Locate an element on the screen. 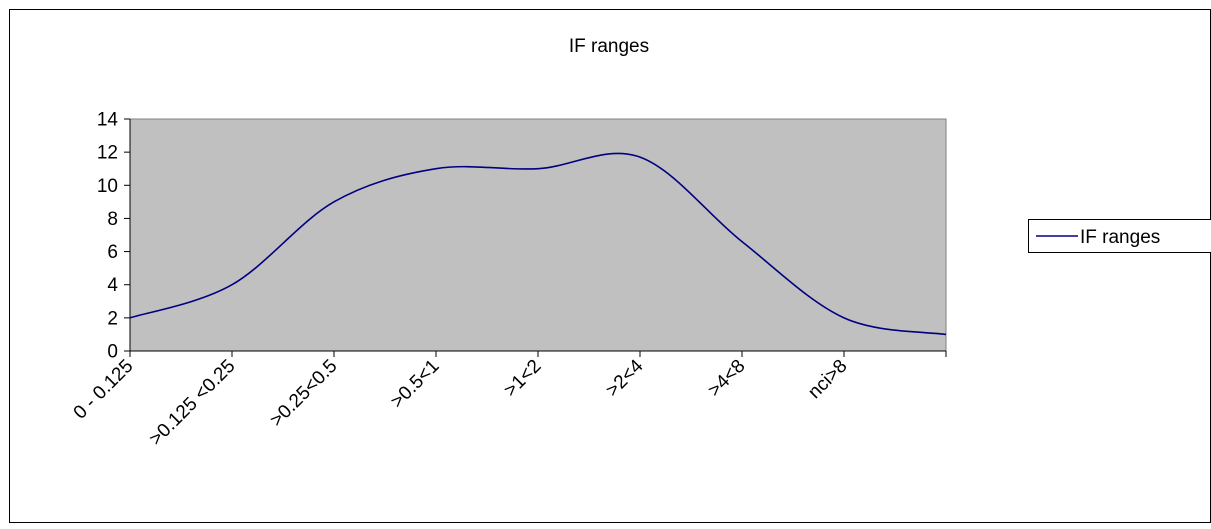 The height and width of the screenshot is (529, 1211). y-tick-label: 12 is located at coordinates (107, 153).